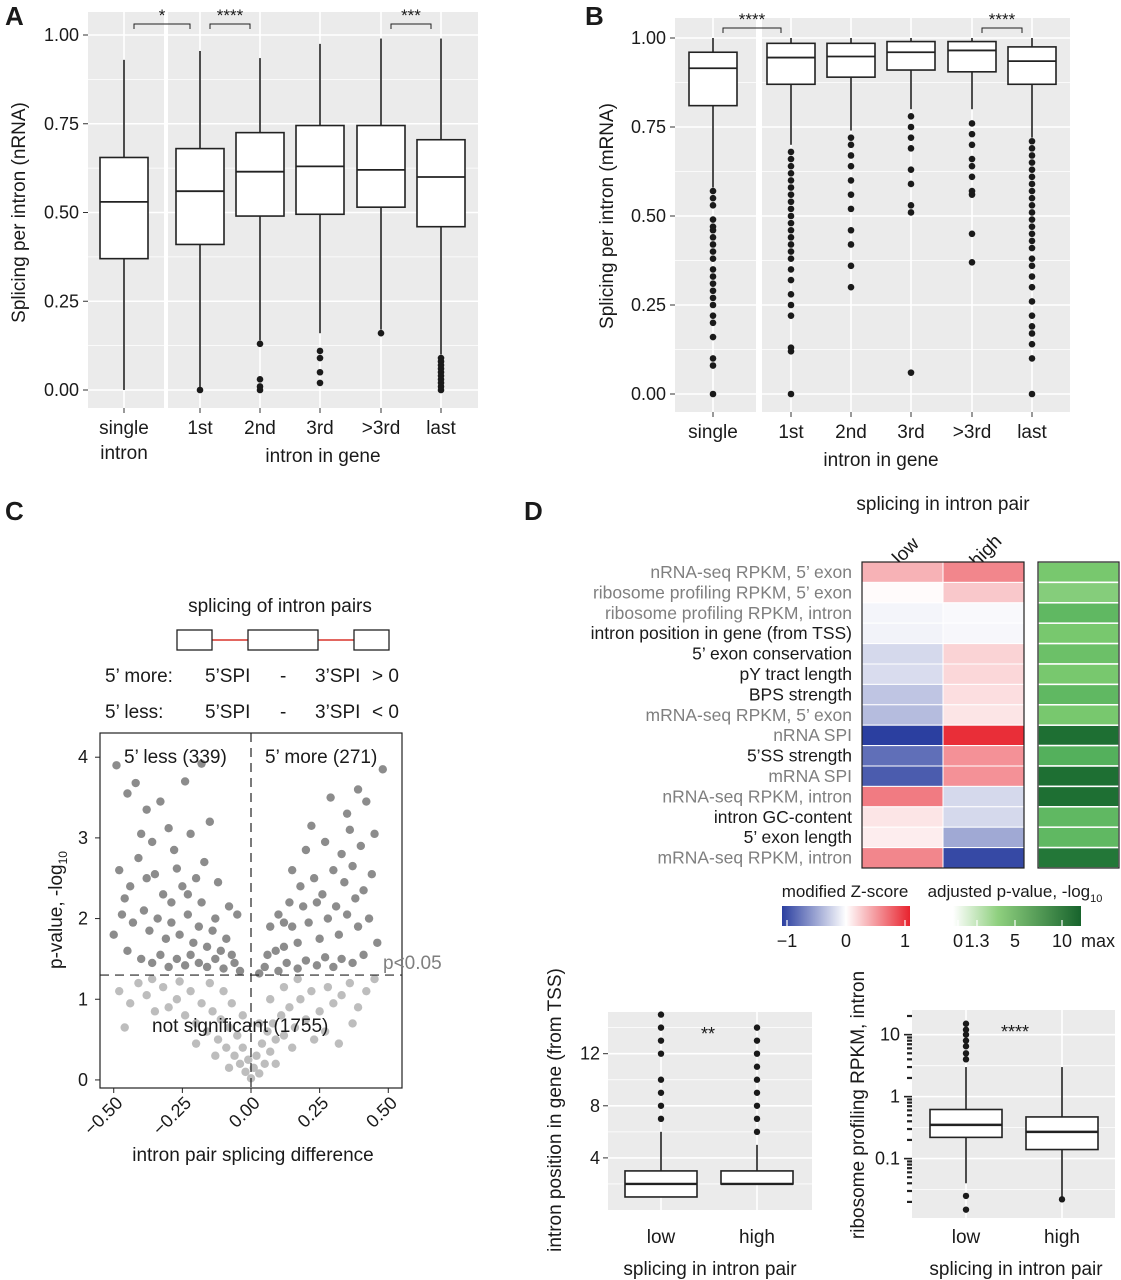  Describe the element at coordinates (1078, 715) in the screenshot. I see `pvalue-frame` at that location.